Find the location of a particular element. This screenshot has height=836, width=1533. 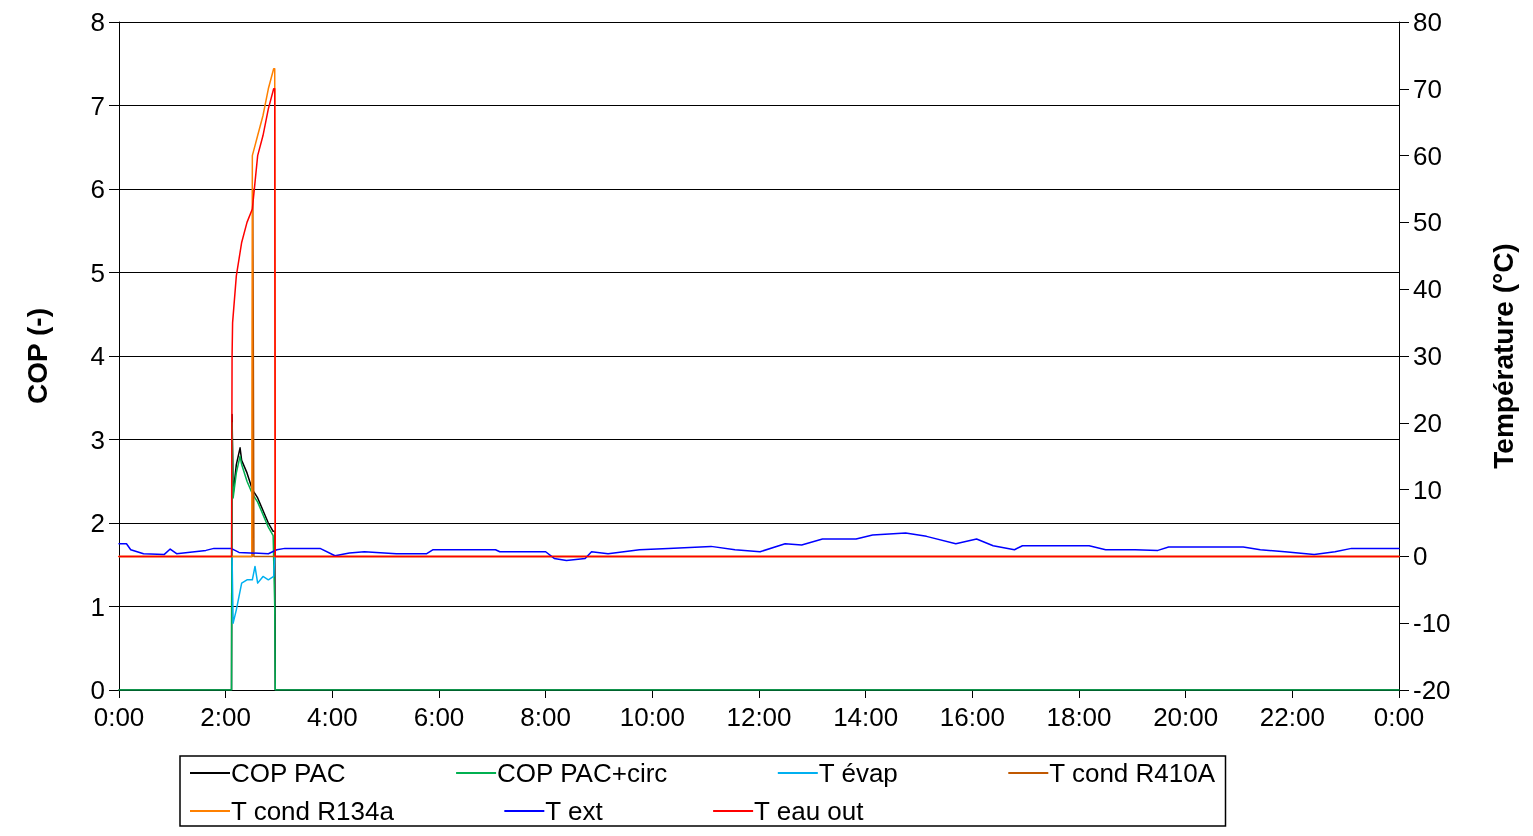

legend-label: COP PAC+circ is located at coordinates (582, 773).